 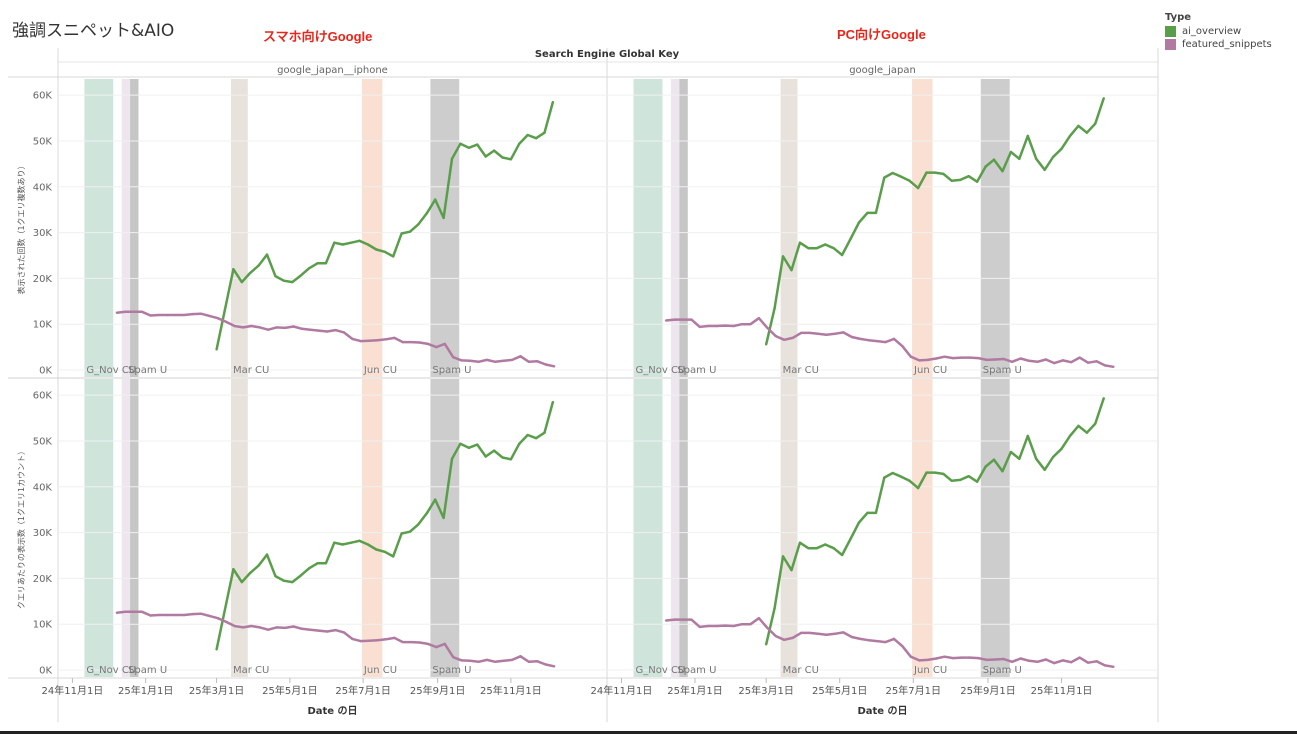 What do you see at coordinates (332, 70) in the screenshot?
I see `panel-header-0: google_japan__iphone` at bounding box center [332, 70].